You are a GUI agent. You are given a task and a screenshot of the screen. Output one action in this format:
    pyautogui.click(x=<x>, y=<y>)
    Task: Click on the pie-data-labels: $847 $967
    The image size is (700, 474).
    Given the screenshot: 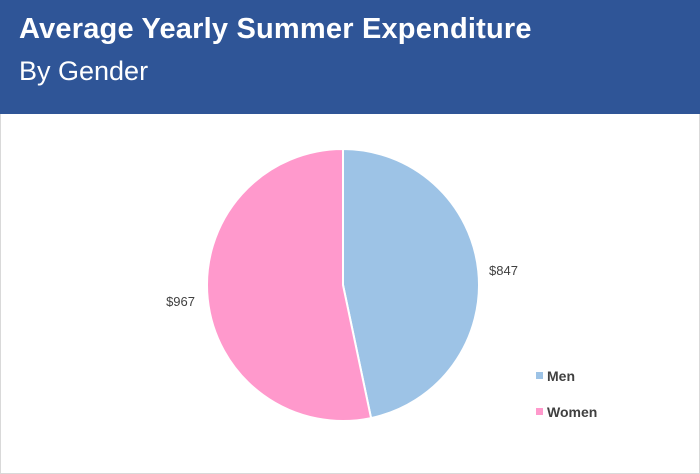 What is the action you would take?
    pyautogui.click(x=342, y=286)
    